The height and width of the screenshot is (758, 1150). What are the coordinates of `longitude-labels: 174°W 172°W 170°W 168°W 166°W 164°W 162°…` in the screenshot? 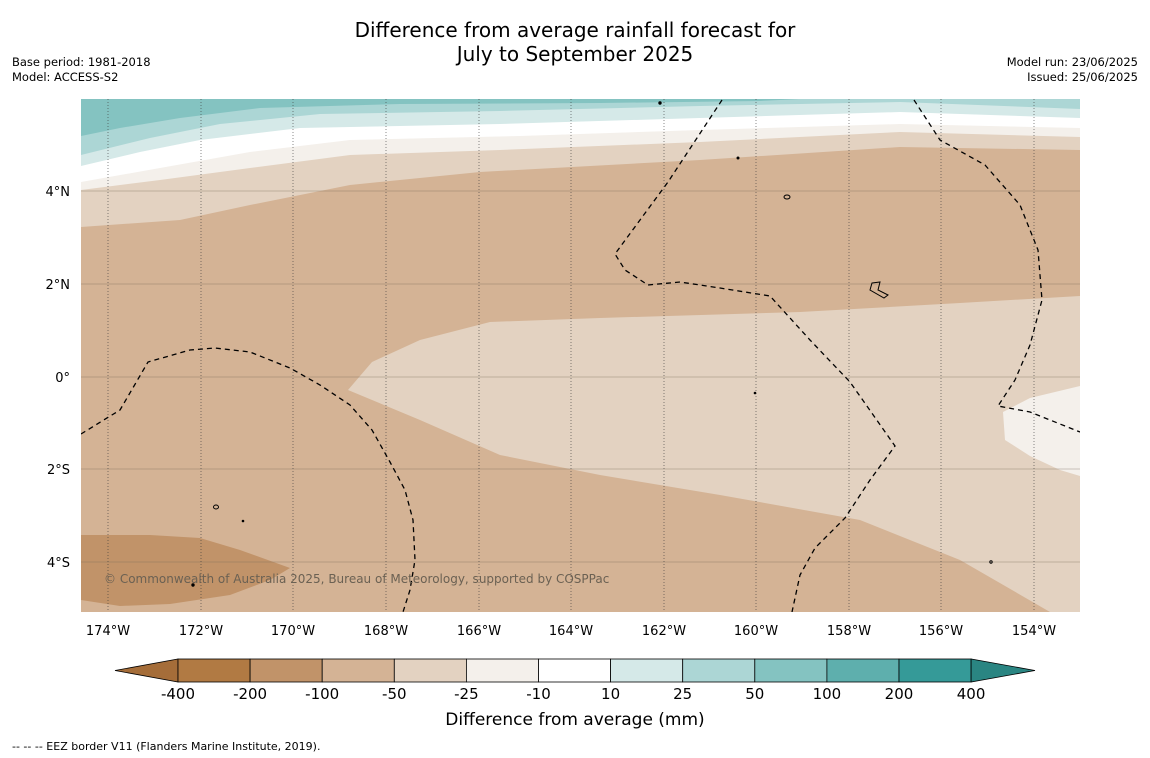 It's located at (571, 631).